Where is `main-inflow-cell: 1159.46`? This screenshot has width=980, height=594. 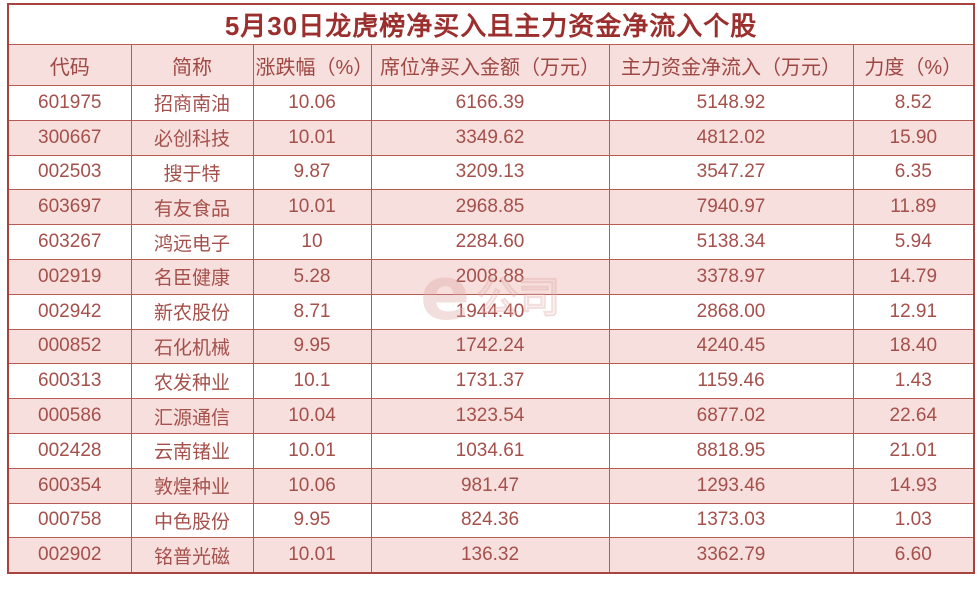 main-inflow-cell: 1159.46 is located at coordinates (731, 381).